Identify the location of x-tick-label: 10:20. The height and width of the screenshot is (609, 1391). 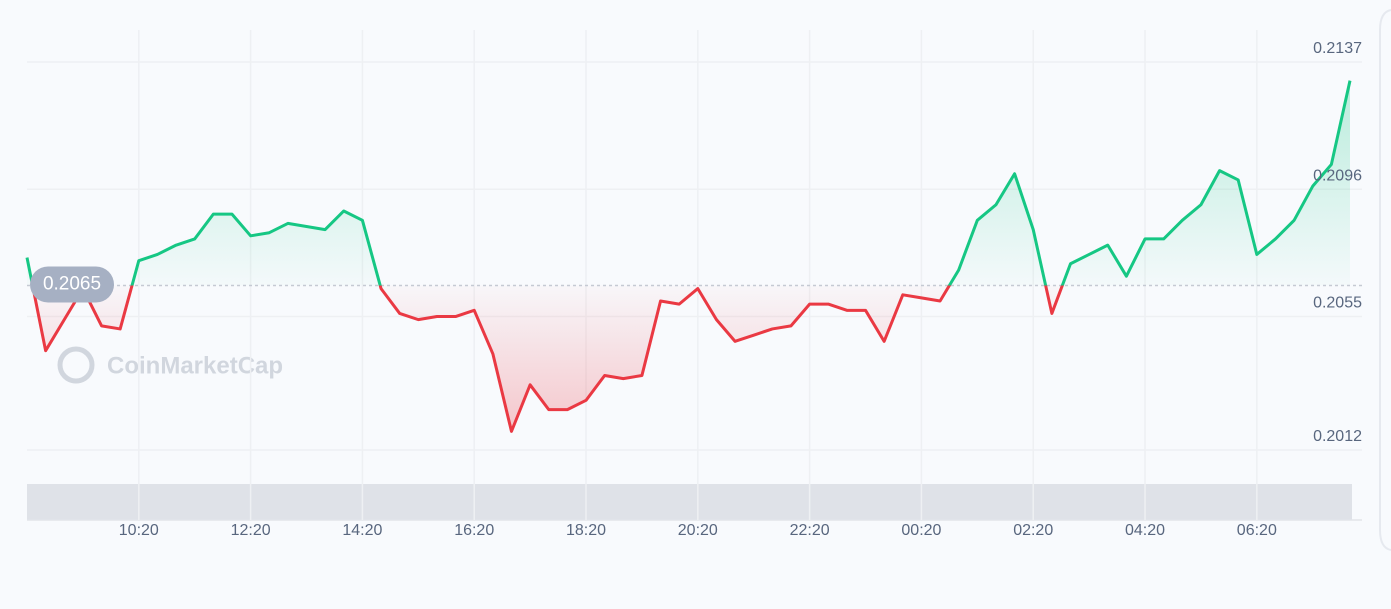
(139, 530).